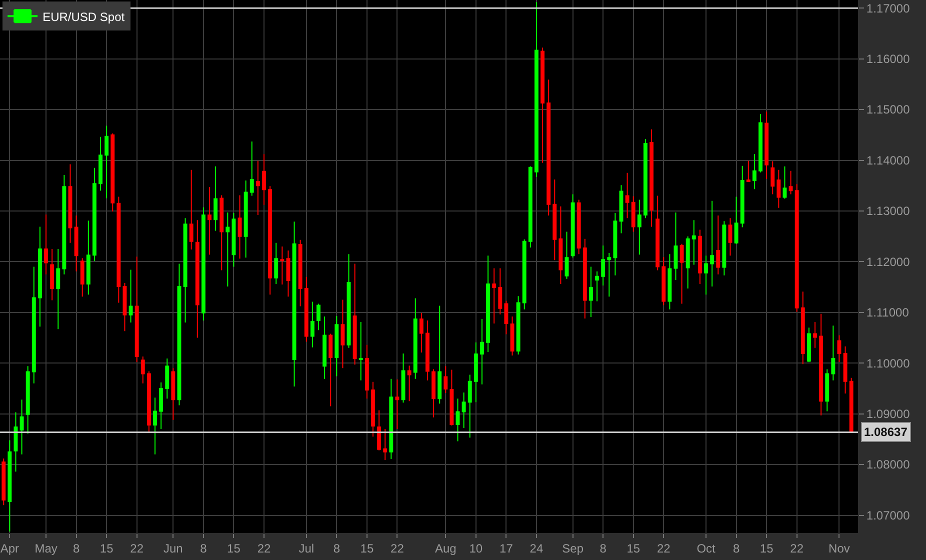 This screenshot has width=926, height=560. I want to click on x-tick-label: Oct, so click(706, 548).